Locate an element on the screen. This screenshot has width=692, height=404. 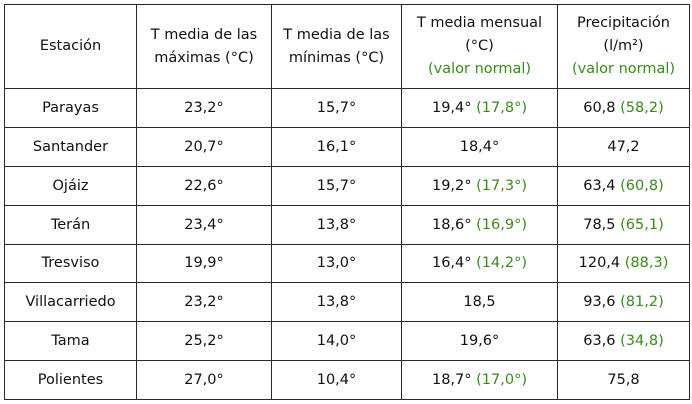
cell-tmin: 10,4° is located at coordinates (336, 380).